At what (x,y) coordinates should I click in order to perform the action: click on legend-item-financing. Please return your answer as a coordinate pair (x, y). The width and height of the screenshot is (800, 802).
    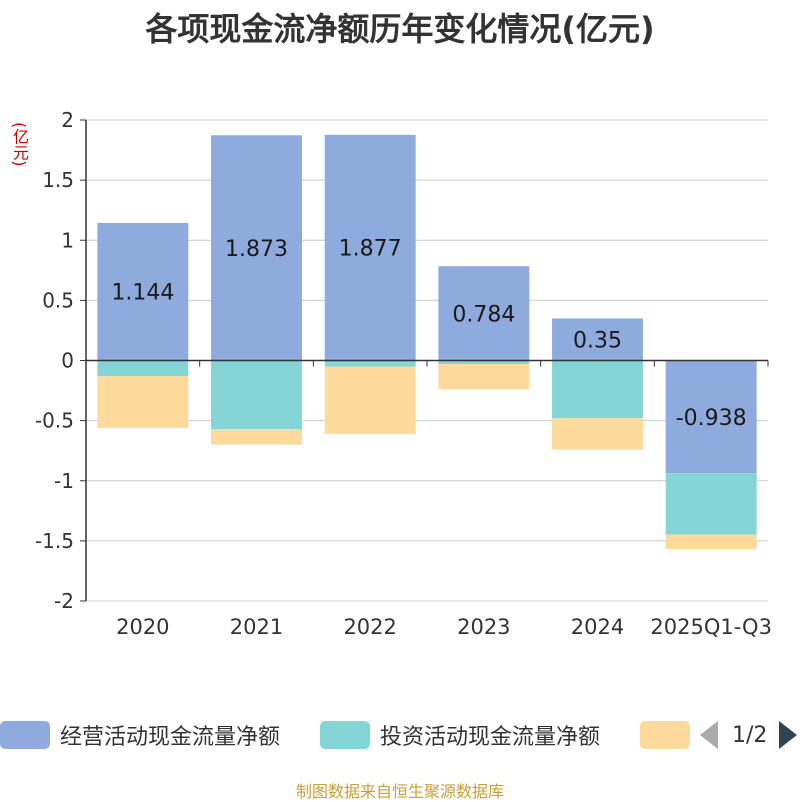
    Looking at the image, I should click on (670, 735).